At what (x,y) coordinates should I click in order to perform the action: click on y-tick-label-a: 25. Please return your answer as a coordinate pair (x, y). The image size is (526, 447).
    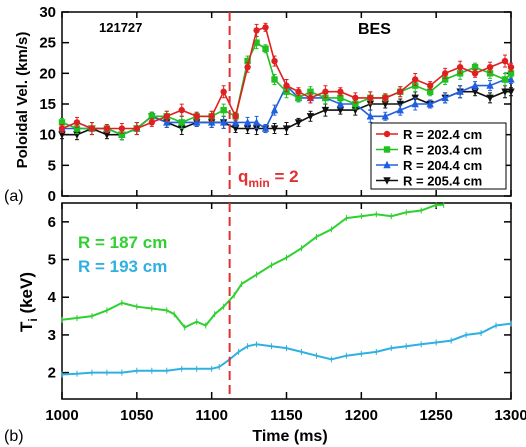
    Looking at the image, I should click on (47, 43).